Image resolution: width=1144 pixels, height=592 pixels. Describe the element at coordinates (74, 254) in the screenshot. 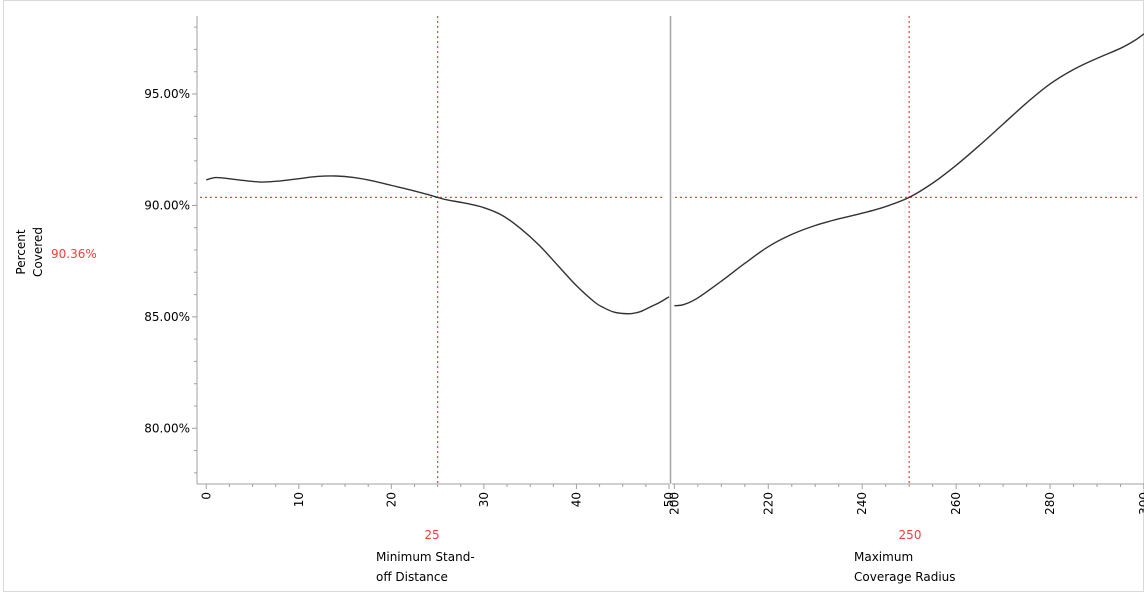

I see `y-current-value: 90.36%` at that location.